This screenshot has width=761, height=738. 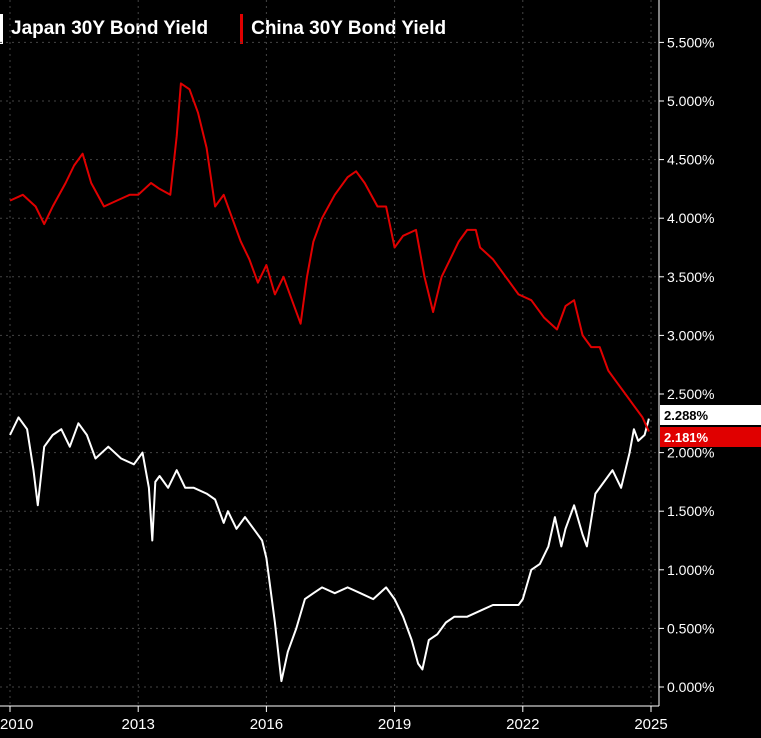 I want to click on legend-swatch-china, so click(x=242, y=29).